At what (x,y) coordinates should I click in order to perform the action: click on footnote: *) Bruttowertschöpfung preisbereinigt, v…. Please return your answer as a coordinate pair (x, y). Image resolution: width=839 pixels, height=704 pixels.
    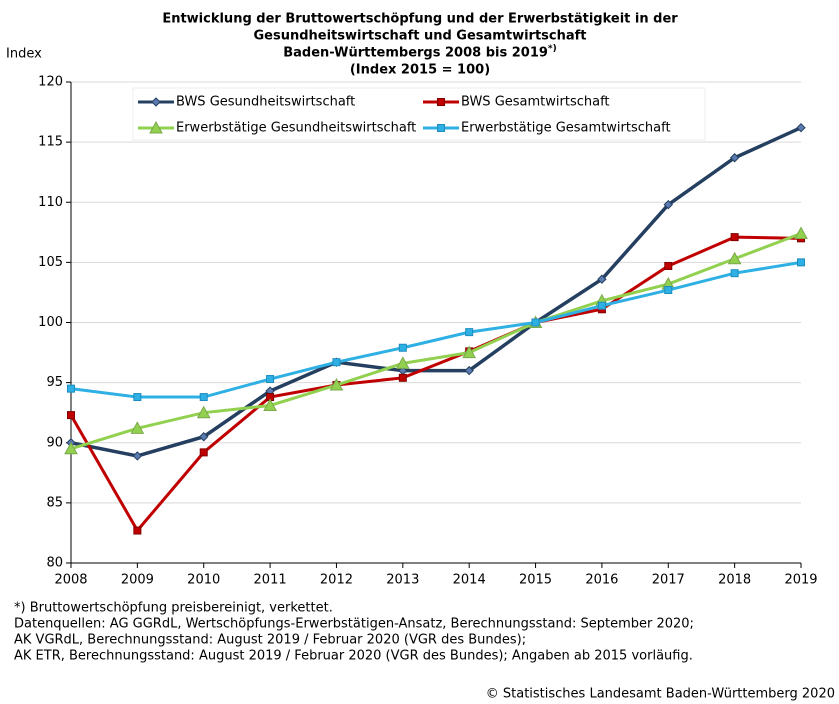
    Looking at the image, I should click on (173, 608).